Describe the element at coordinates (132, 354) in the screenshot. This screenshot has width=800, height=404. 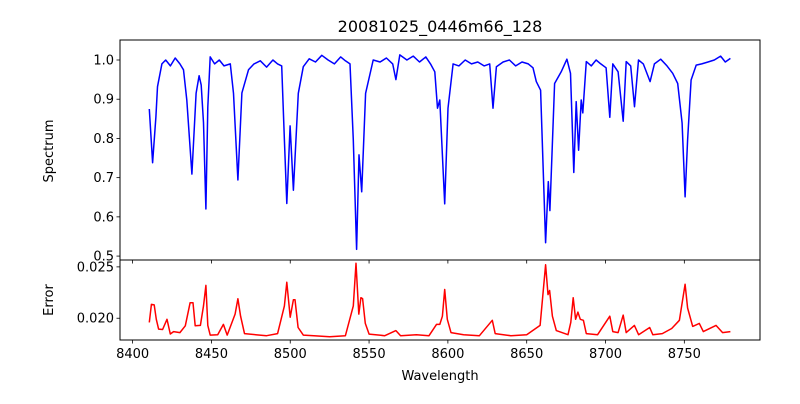
I see `x-tick-label: 8400` at that location.